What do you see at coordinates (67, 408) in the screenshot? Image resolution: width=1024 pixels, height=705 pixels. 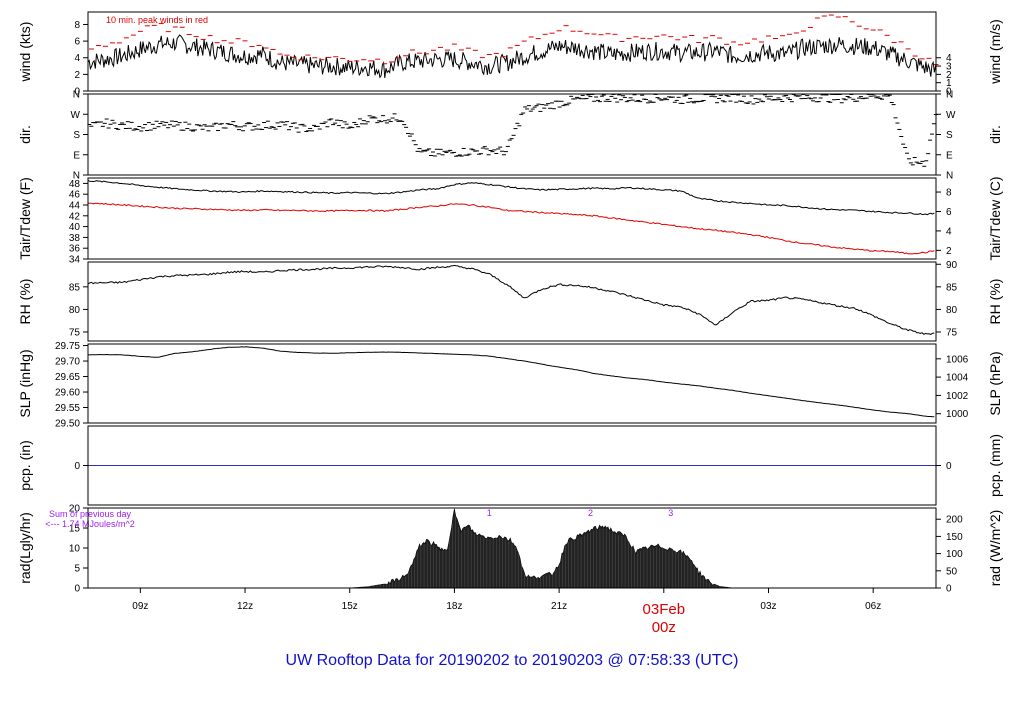 I see `left-tick-label: 29.55` at bounding box center [67, 408].